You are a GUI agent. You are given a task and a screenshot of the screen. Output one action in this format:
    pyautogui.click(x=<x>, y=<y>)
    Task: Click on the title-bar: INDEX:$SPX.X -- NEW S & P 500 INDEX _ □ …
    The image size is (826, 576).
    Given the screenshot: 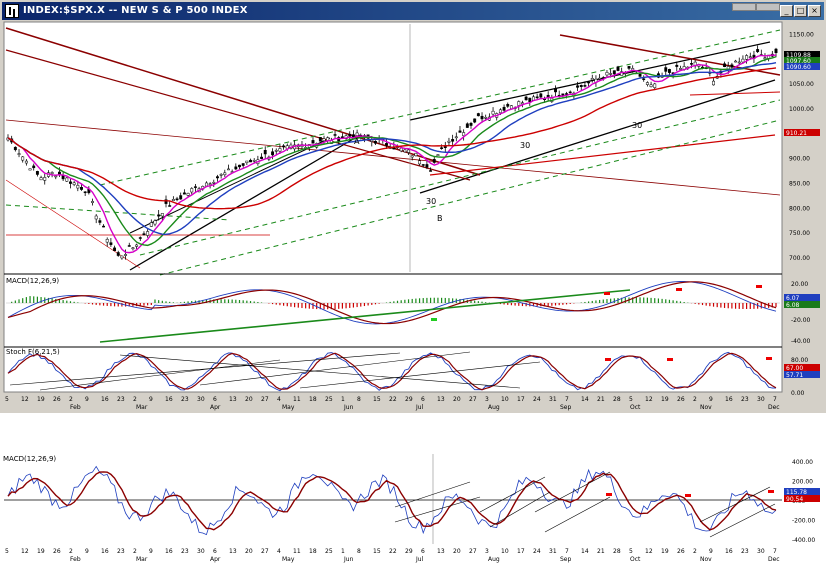 What is the action you would take?
    pyautogui.click(x=413, y=11)
    